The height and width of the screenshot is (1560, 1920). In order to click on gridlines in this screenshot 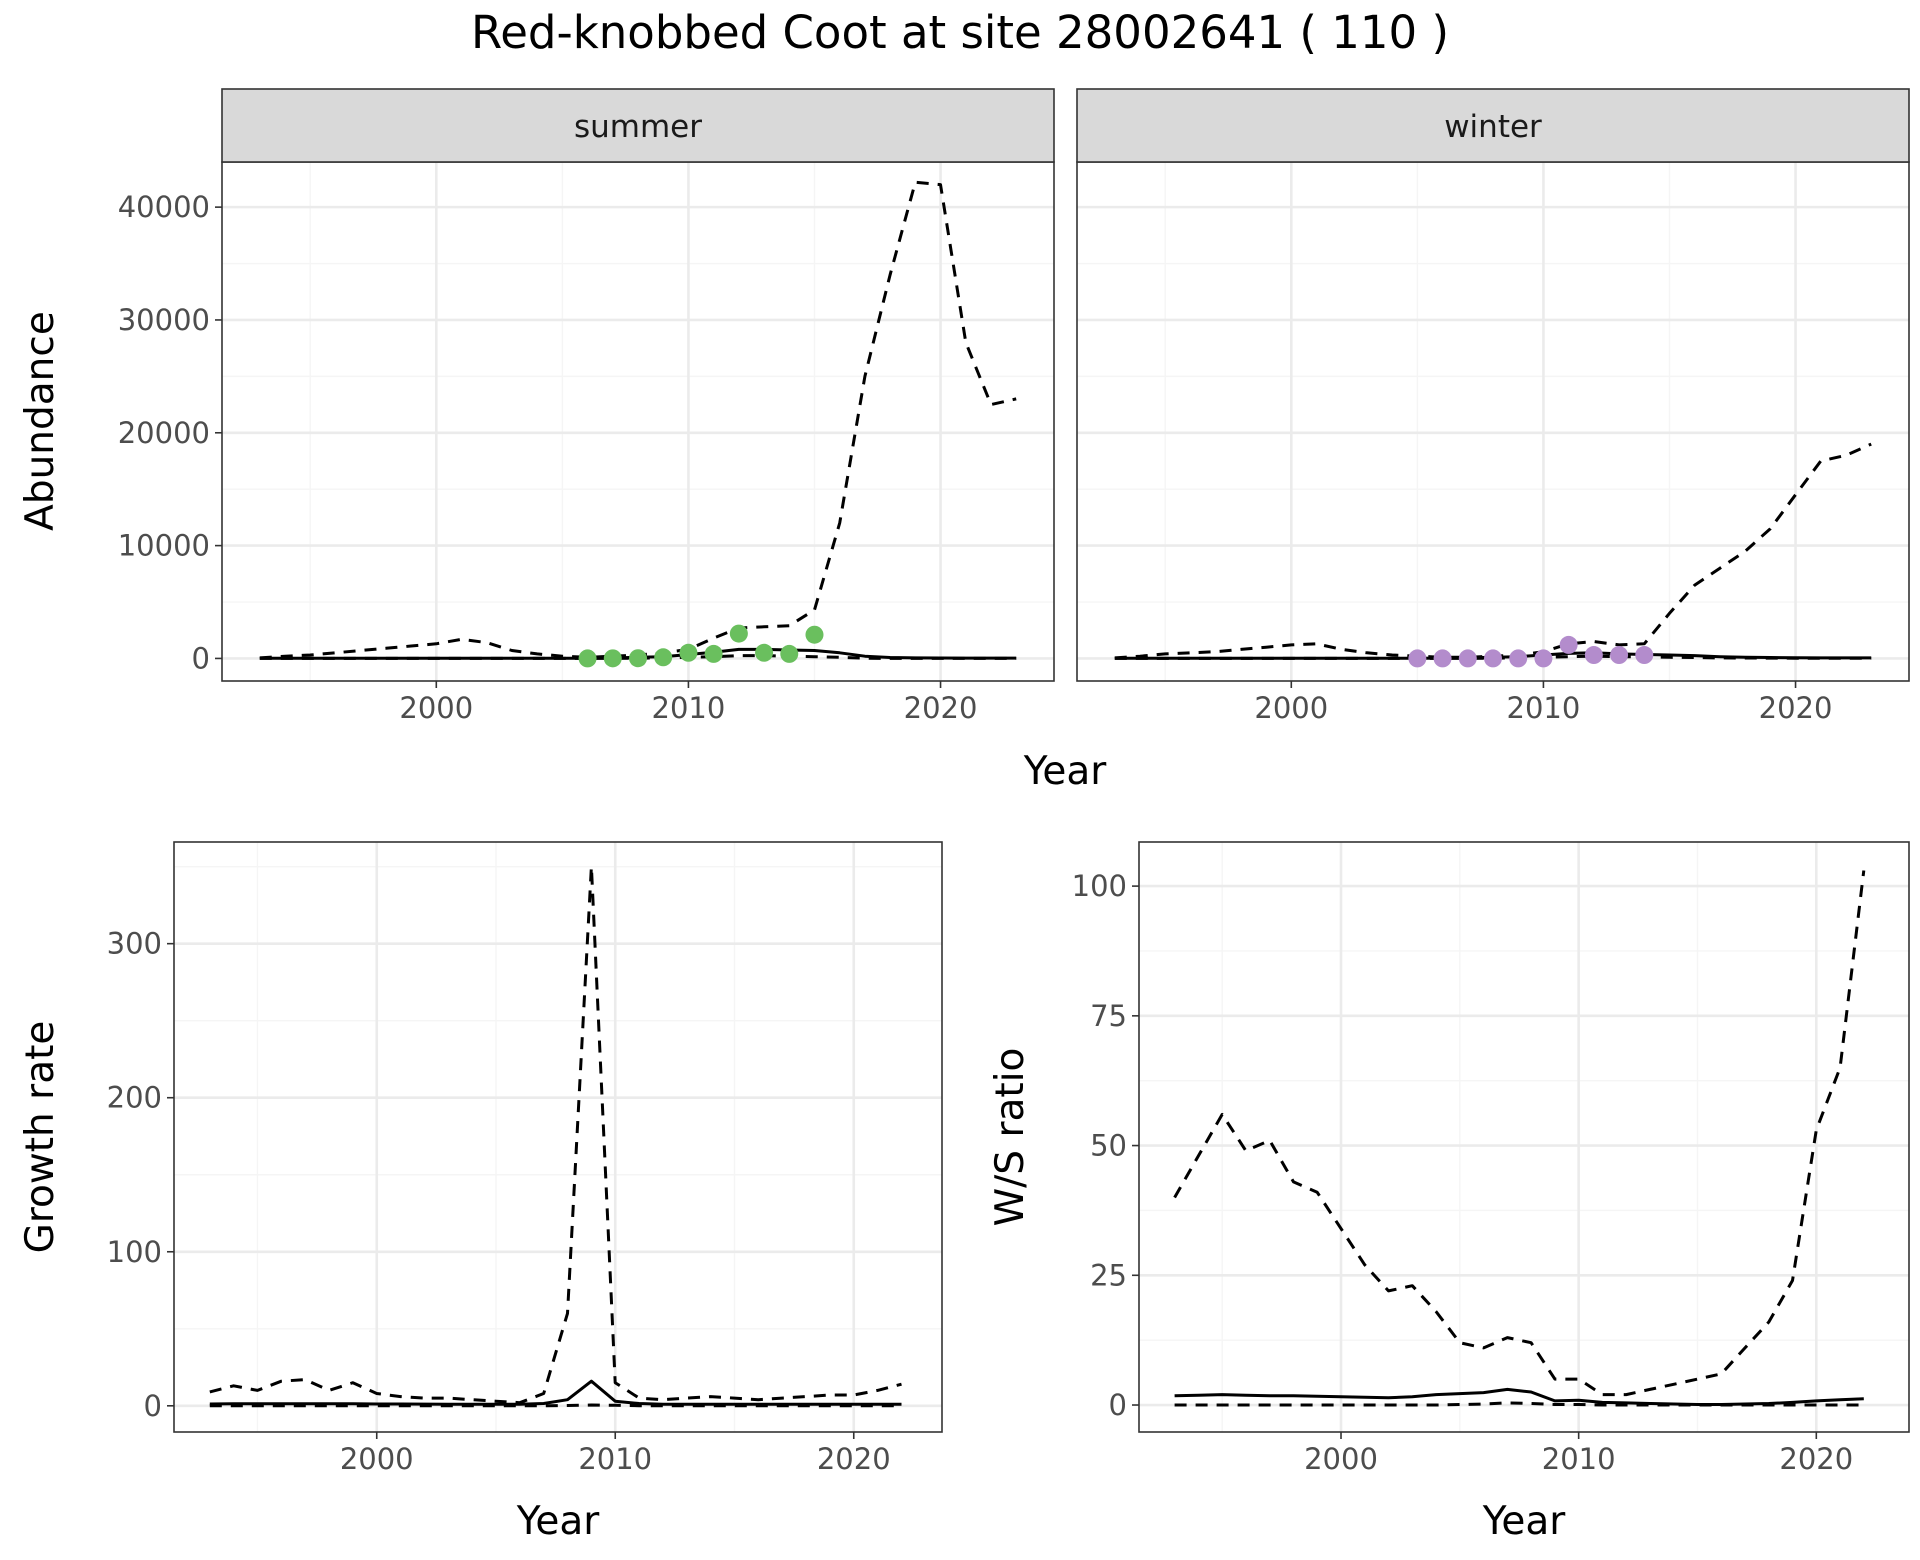, I will do `click(1493, 421)`.